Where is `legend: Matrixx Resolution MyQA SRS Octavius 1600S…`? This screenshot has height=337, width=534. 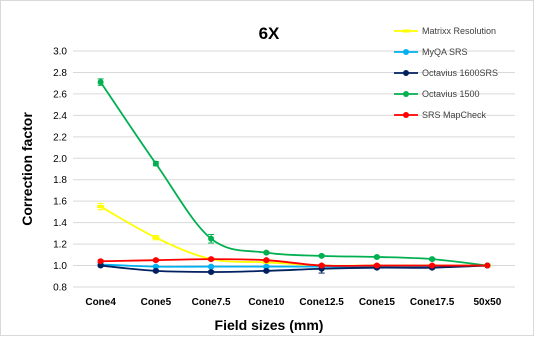
legend: Matrixx Resolution MyQA SRS Octavius 1600S… is located at coordinates (446, 73).